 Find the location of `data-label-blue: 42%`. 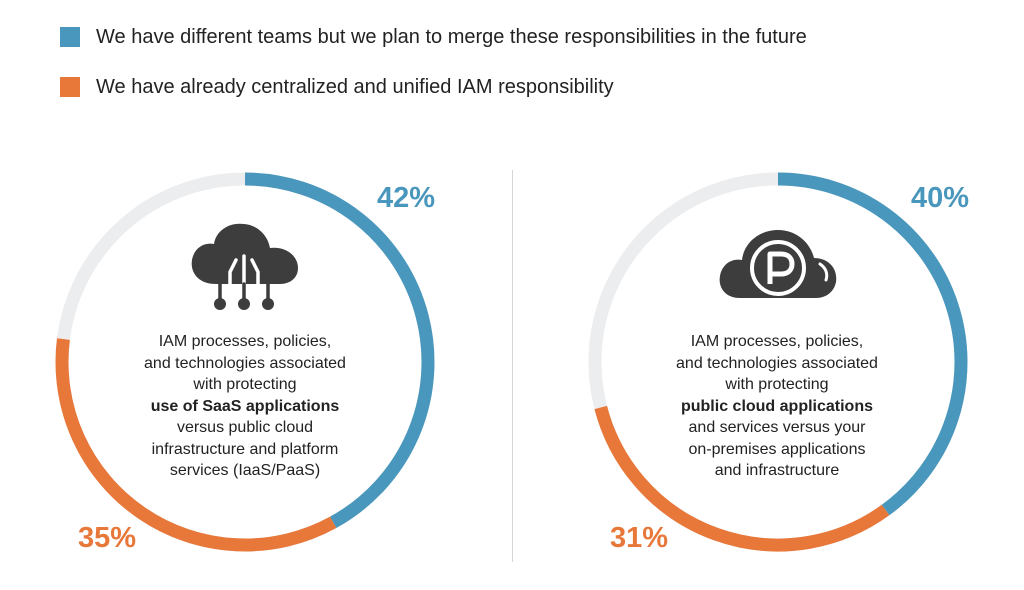

data-label-blue: 42% is located at coordinates (406, 198).